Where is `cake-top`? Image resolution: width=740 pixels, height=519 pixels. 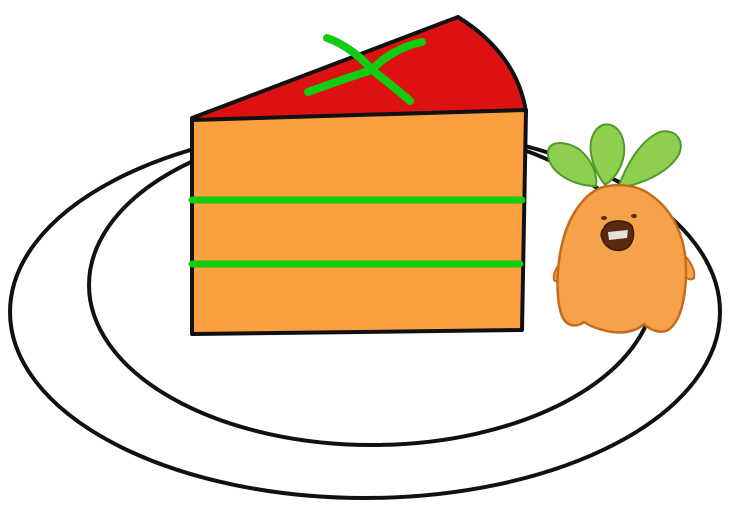
cake-top is located at coordinates (359, 69).